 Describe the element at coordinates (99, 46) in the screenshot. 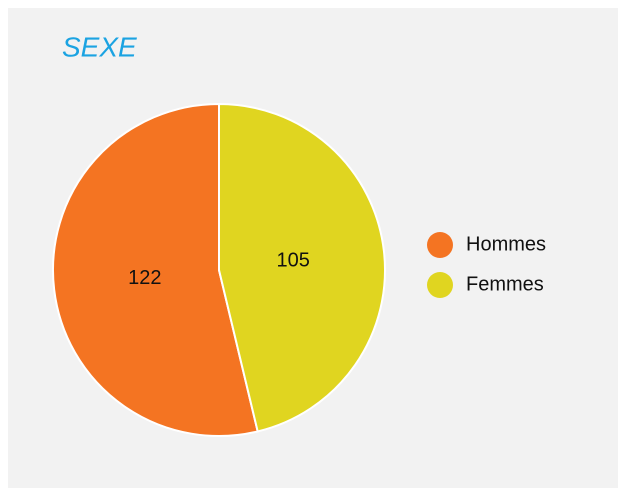

I see `chart-title: SEXE` at that location.